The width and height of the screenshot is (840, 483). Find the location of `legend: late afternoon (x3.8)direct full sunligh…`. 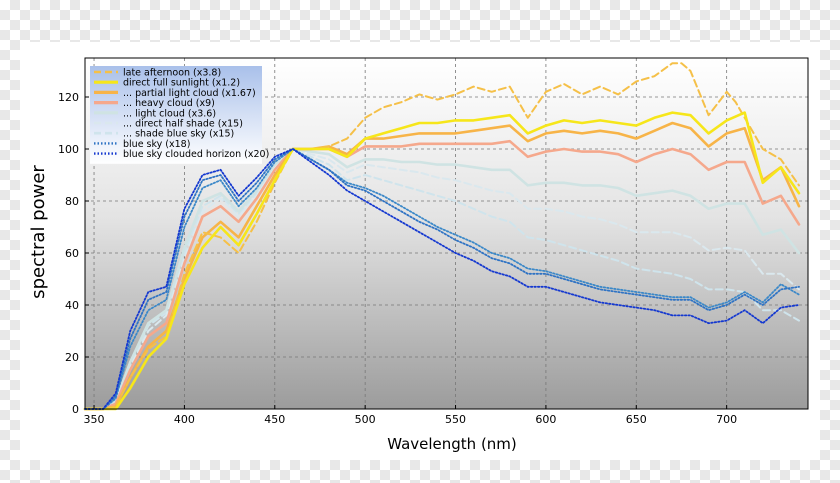

legend: late afternoon (x3.8)direct full sunligh… is located at coordinates (179, 115).